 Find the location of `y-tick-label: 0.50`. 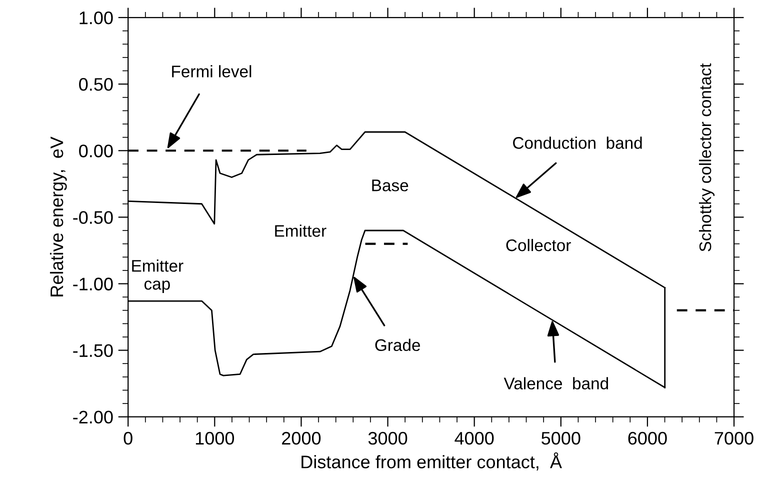

y-tick-label: 0.50 is located at coordinates (96, 84).